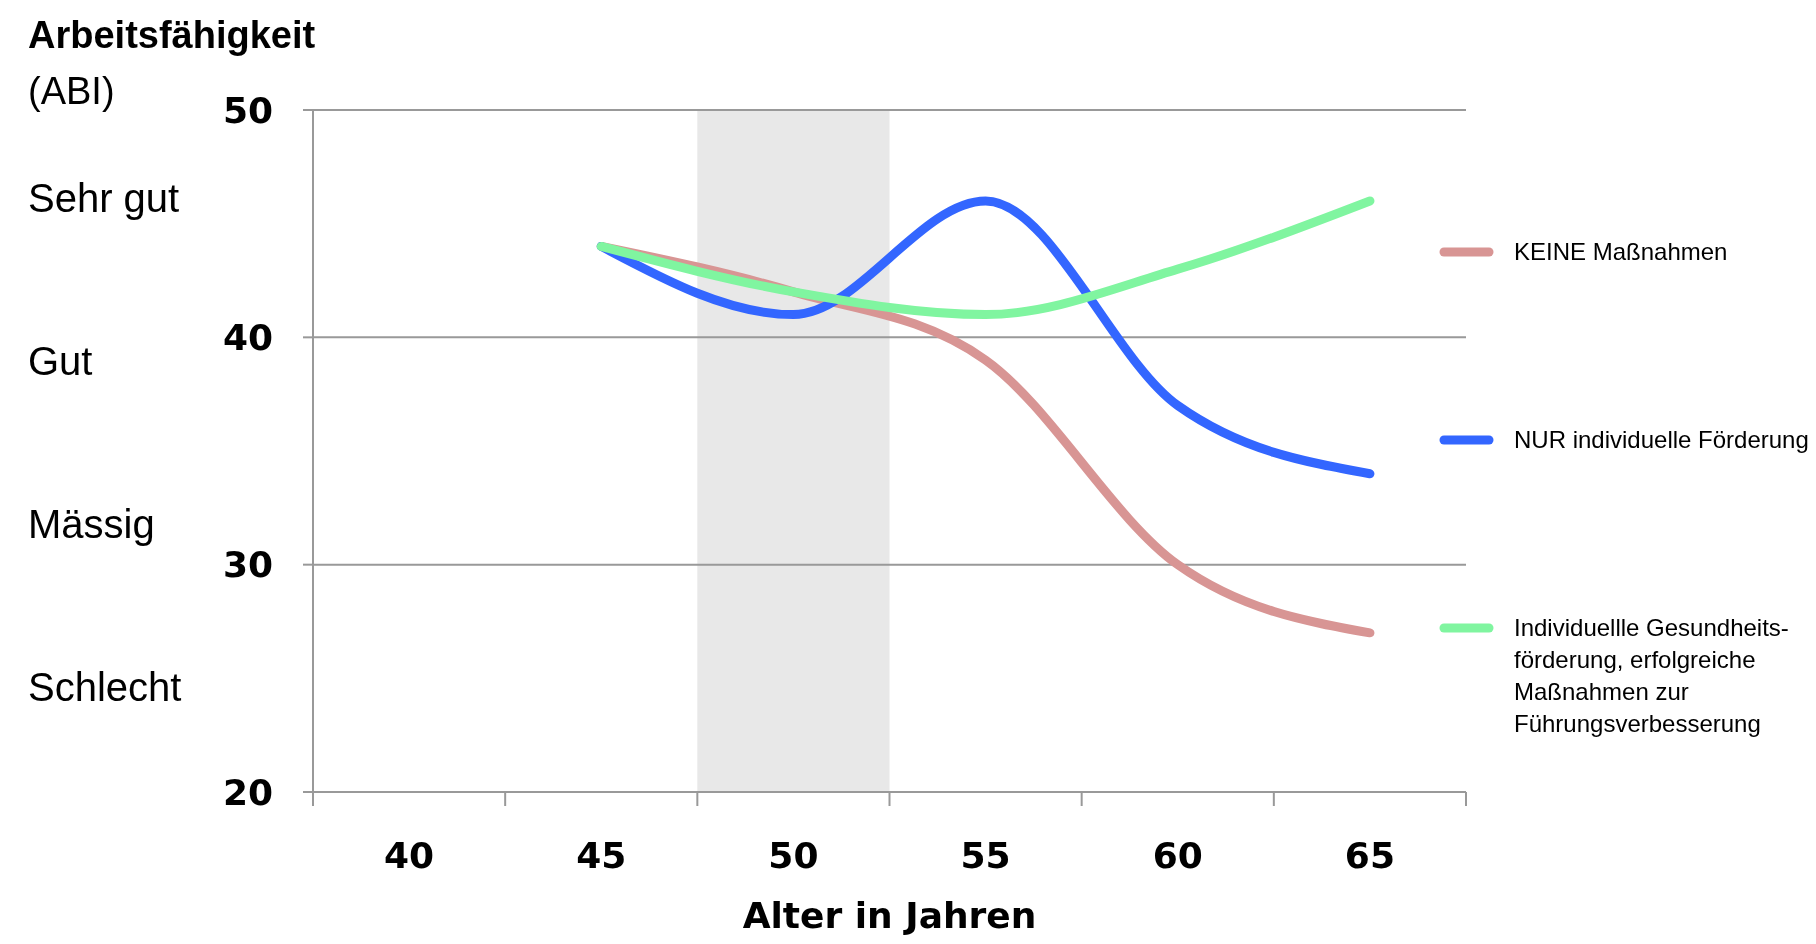 The image size is (1816, 944). Describe the element at coordinates (601, 855) in the screenshot. I see `x-tick-label: 45` at that location.